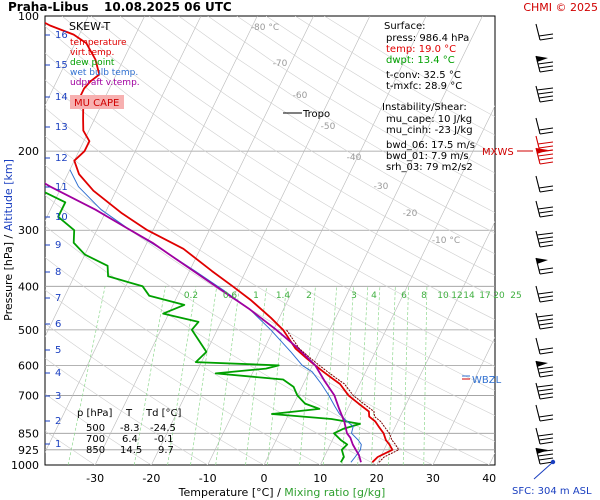 Image resolution: width=600 pixels, height=500 pixels. Describe the element at coordinates (164, 439) in the screenshot. I see `table-cell: -0.1` at that location.